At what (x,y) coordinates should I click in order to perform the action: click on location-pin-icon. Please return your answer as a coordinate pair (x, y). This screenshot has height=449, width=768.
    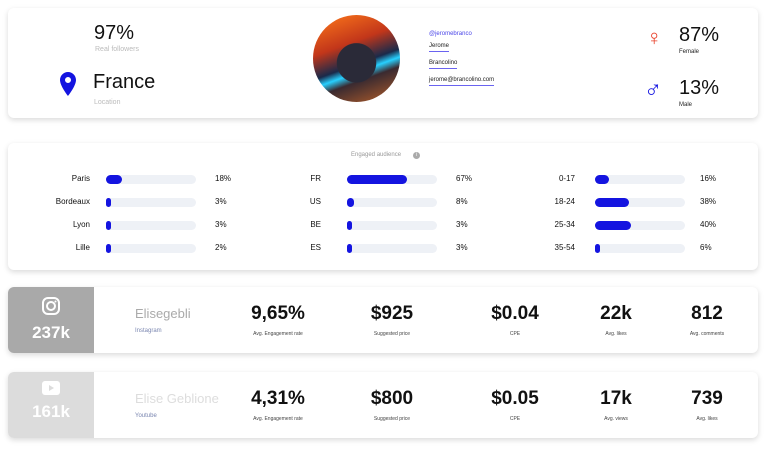
    Looking at the image, I should click on (68, 84).